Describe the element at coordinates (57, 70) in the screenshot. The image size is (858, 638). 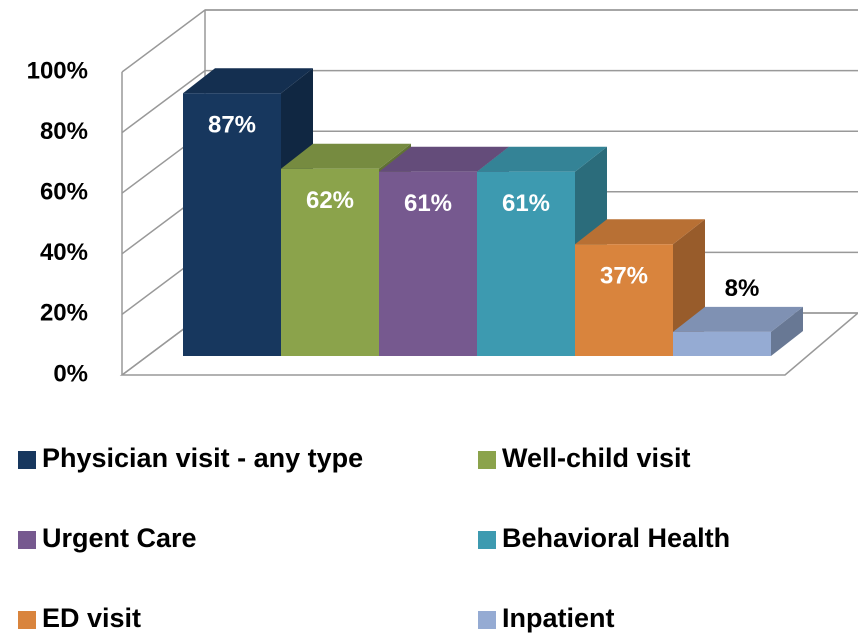
I see `y-tick-label: 100%` at that location.